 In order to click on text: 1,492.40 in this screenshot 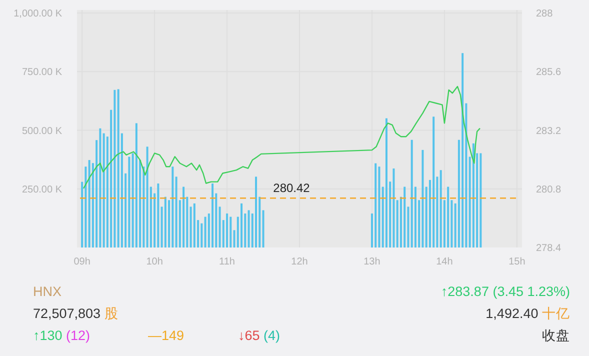, I will do `click(512, 313)`.